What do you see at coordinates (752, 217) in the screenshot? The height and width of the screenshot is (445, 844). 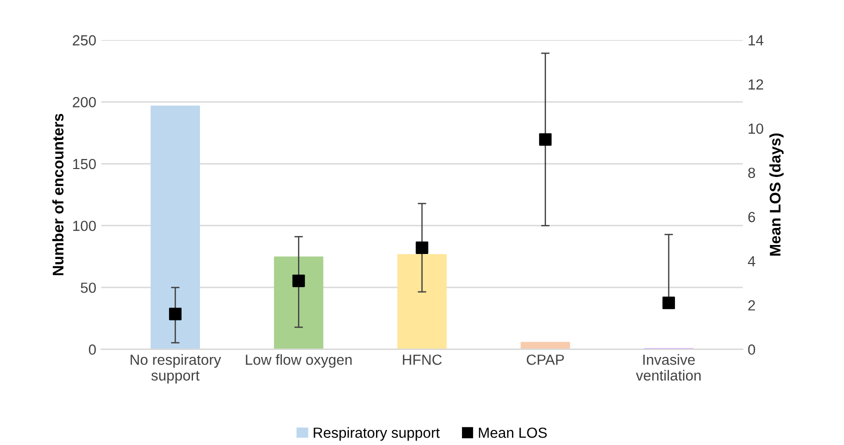 I see `y2-tick-label: 6` at bounding box center [752, 217].